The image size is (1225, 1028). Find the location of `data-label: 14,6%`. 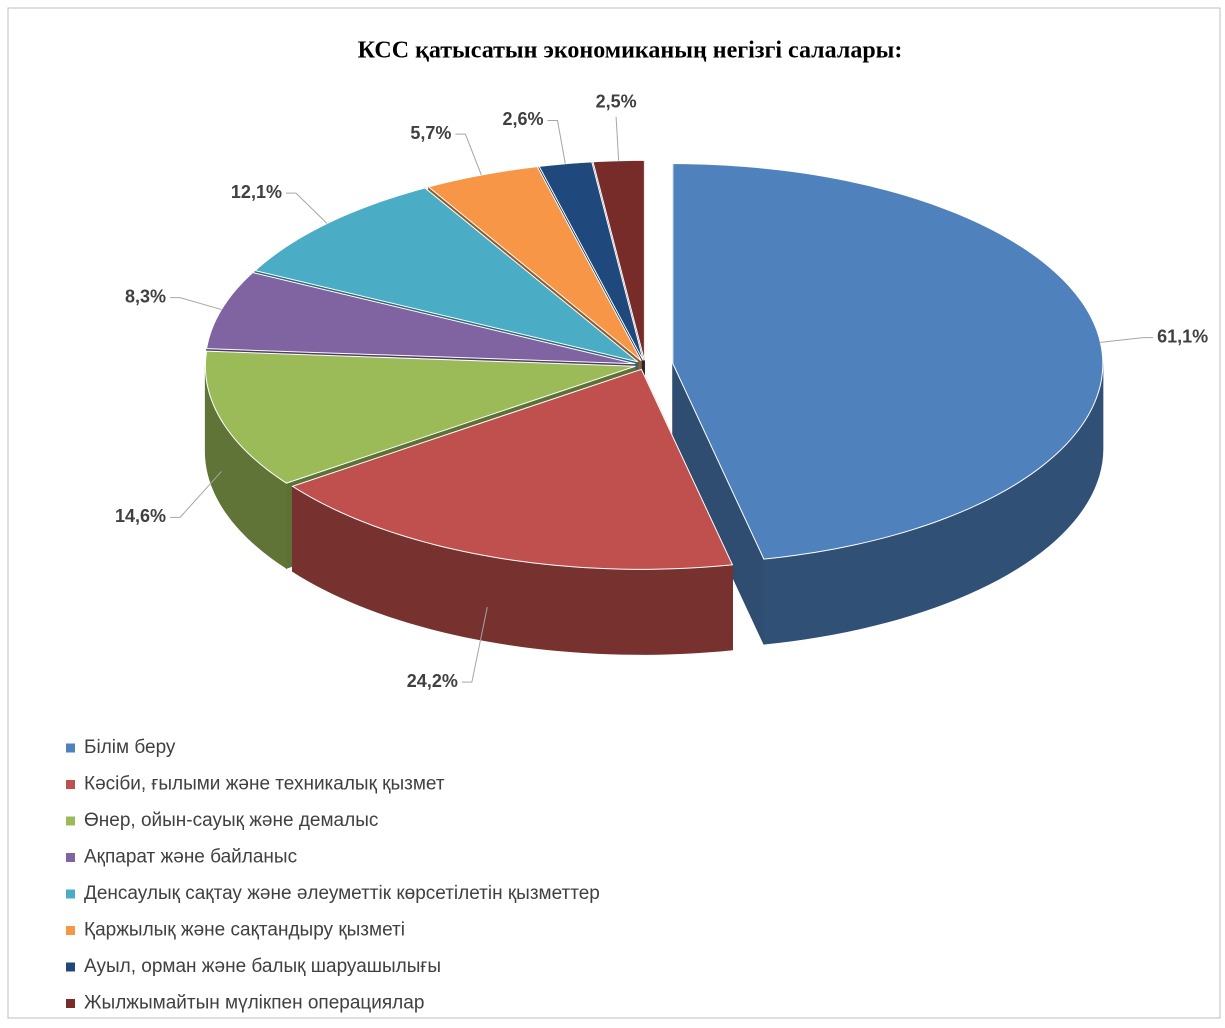

data-label: 14,6% is located at coordinates (140, 516).